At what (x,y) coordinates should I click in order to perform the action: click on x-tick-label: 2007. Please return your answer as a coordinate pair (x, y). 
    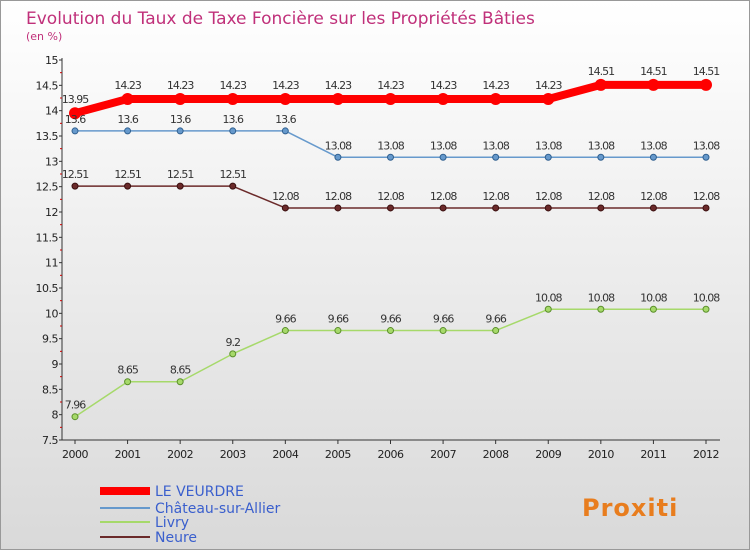
    Looking at the image, I should click on (443, 454).